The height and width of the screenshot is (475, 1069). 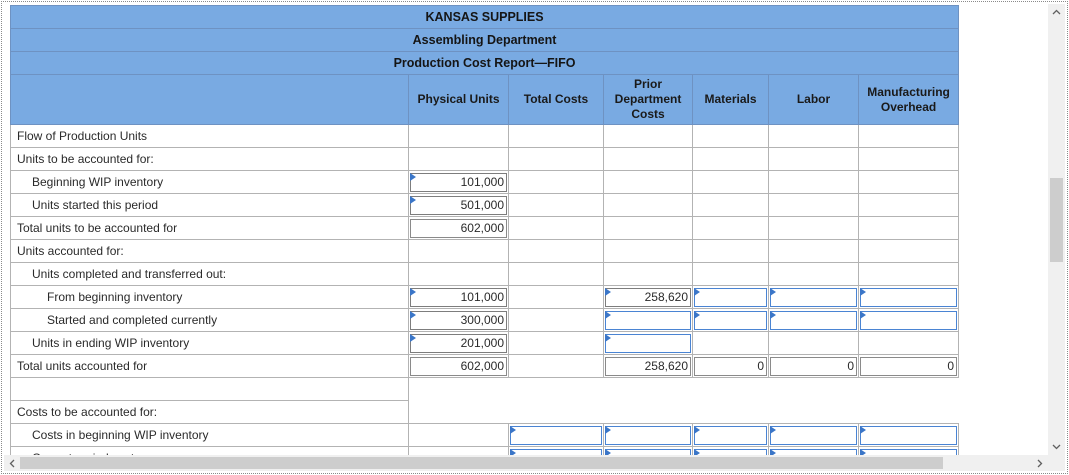 What do you see at coordinates (209, 435) in the screenshot?
I see `row-label: Costs in beginning WIP inventory` at bounding box center [209, 435].